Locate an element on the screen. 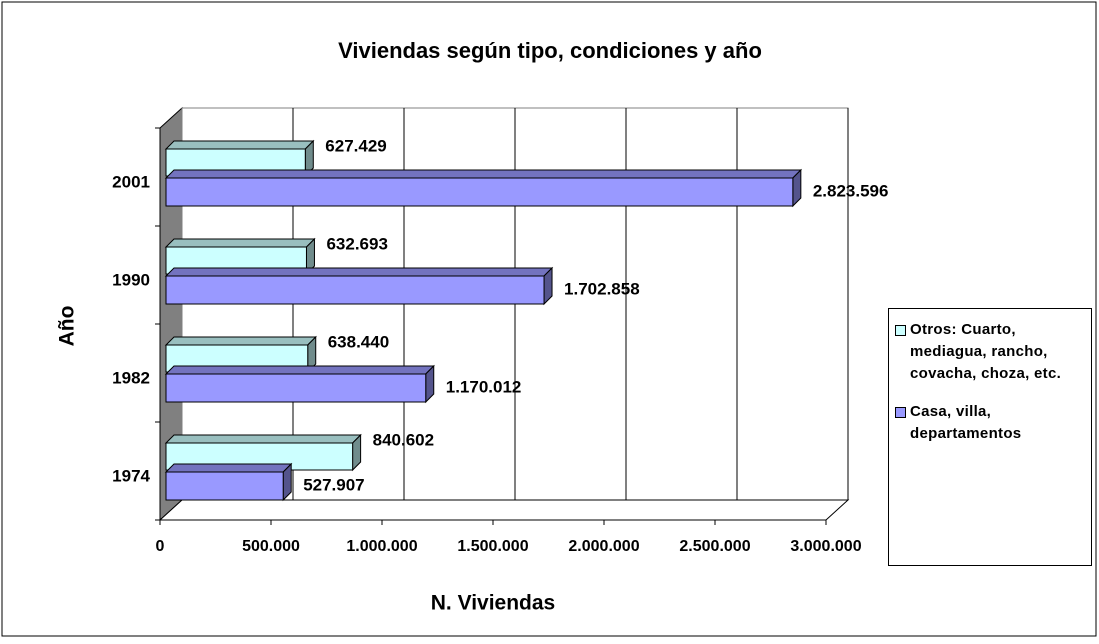 Image resolution: width=1099 pixels, height=644 pixels. floor is located at coordinates (504, 510).